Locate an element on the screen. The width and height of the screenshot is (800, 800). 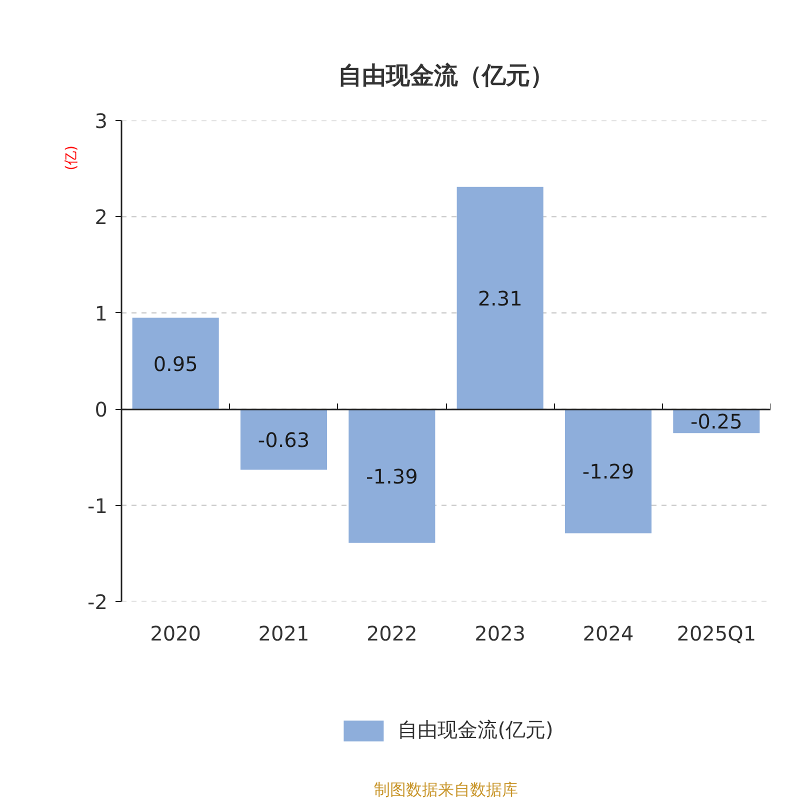
y-tick-label: -2 is located at coordinates (98, 602).